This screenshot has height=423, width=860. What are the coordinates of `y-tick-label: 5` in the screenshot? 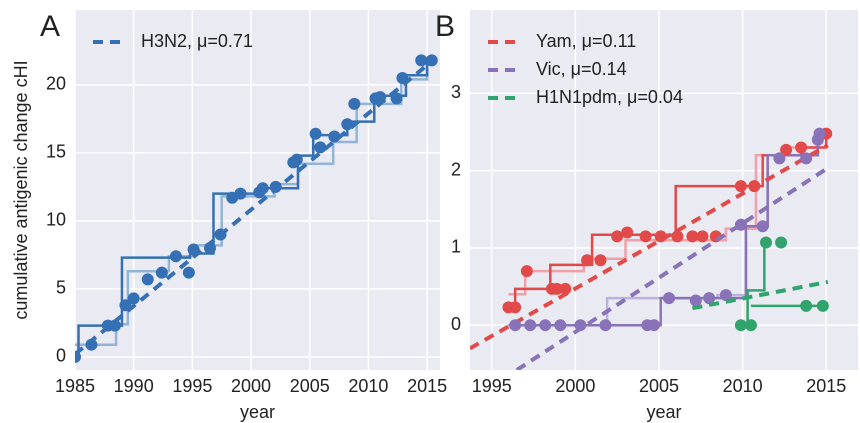 It's located at (61, 288).